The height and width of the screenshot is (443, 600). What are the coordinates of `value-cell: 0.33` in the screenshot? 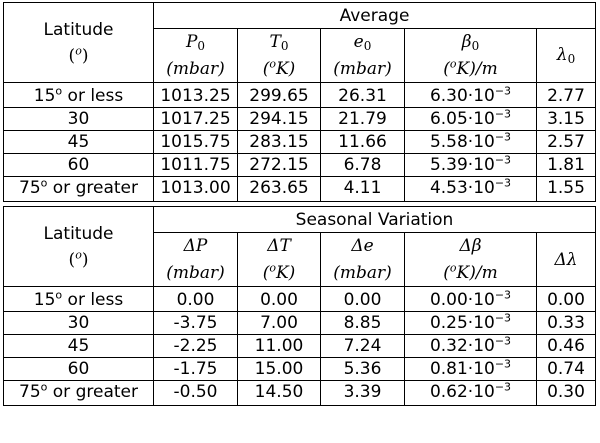 It's located at (566, 323).